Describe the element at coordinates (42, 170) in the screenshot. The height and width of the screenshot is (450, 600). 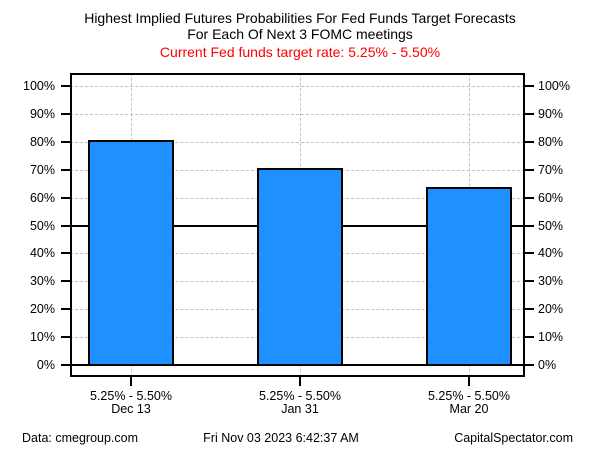
I see `y-axis-label-left: 70%` at that location.